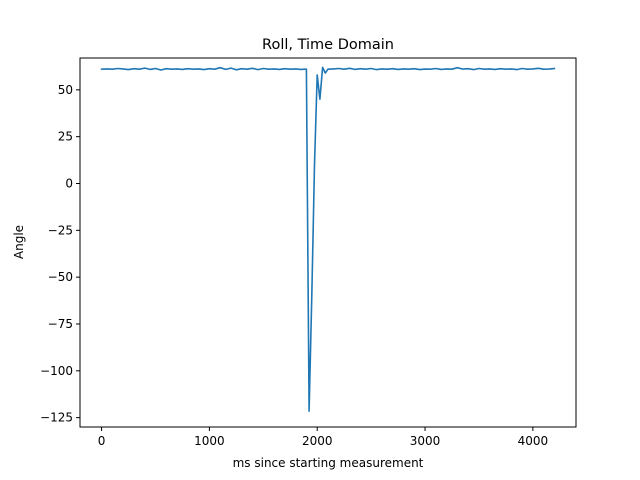  Describe the element at coordinates (65, 137) in the screenshot. I see `y-tick-label: 25` at that location.